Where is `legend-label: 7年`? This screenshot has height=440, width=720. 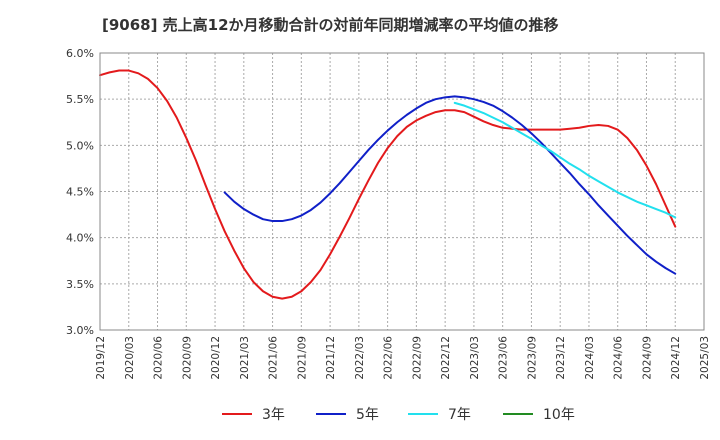
legend-label: 7年 is located at coordinates (459, 415).